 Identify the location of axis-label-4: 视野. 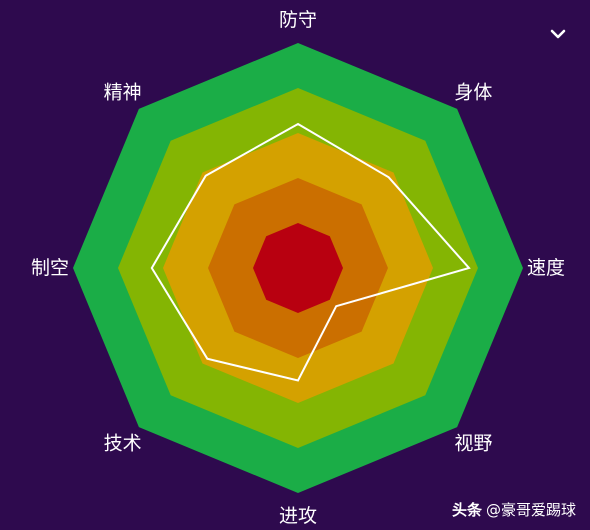
(473, 443).